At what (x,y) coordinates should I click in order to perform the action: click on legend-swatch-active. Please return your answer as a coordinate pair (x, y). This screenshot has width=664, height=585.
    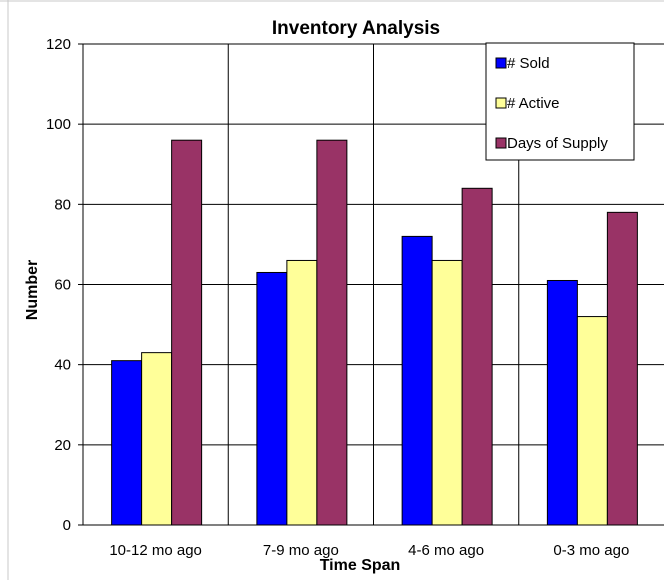
    Looking at the image, I should click on (501, 103).